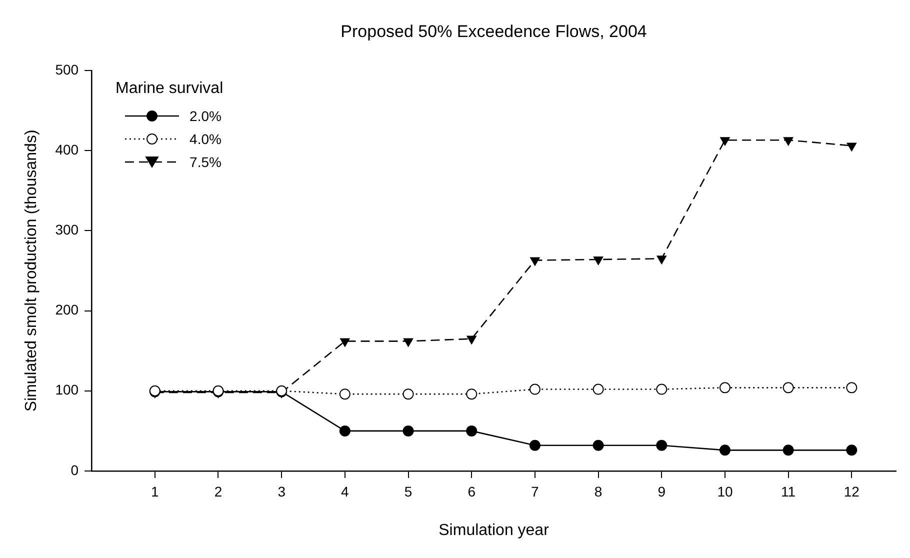 The width and height of the screenshot is (910, 558). I want to click on x-tick-label: 9, so click(662, 491).